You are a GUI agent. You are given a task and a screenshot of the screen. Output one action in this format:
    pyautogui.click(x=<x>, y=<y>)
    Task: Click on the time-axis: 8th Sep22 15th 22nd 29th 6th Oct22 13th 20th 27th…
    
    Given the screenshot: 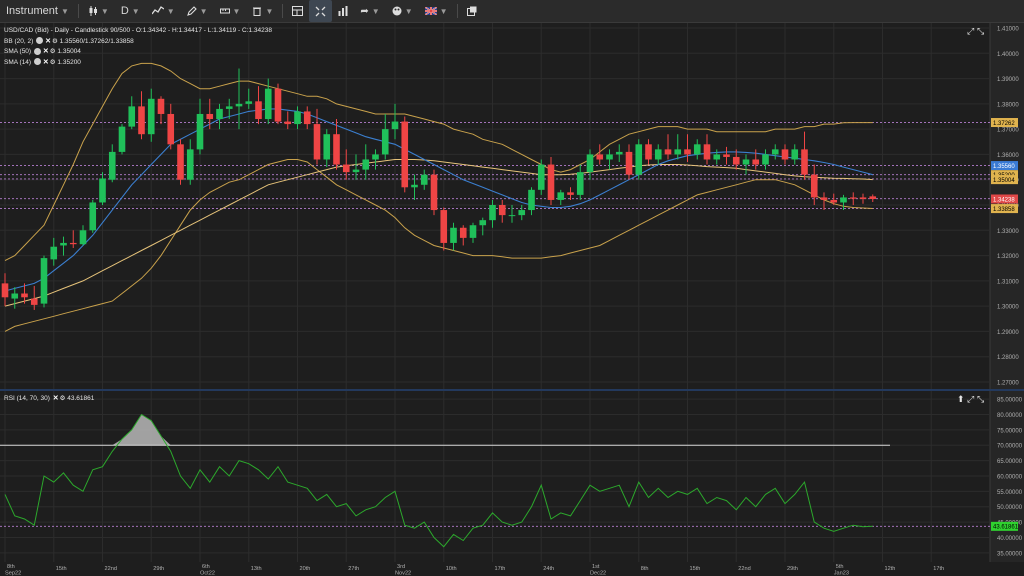 What is the action you would take?
    pyautogui.click(x=512, y=569)
    